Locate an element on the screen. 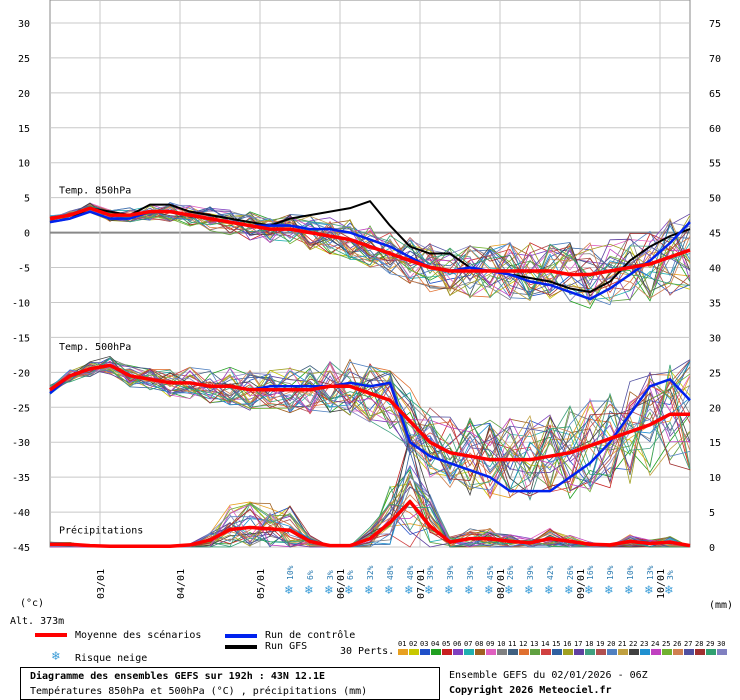  y-tick-label-right: 65 is located at coordinates (715, 94).